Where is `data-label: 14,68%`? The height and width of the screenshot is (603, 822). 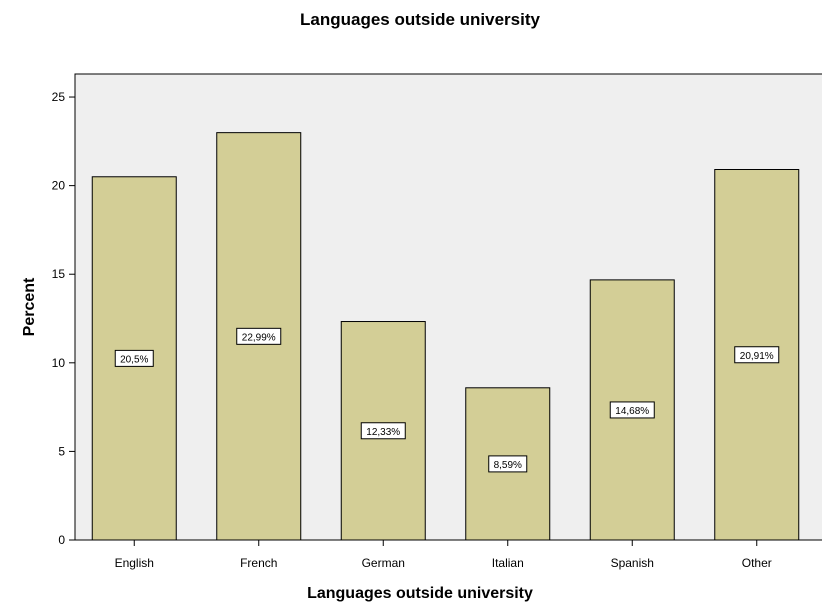 data-label: 14,68% is located at coordinates (632, 411).